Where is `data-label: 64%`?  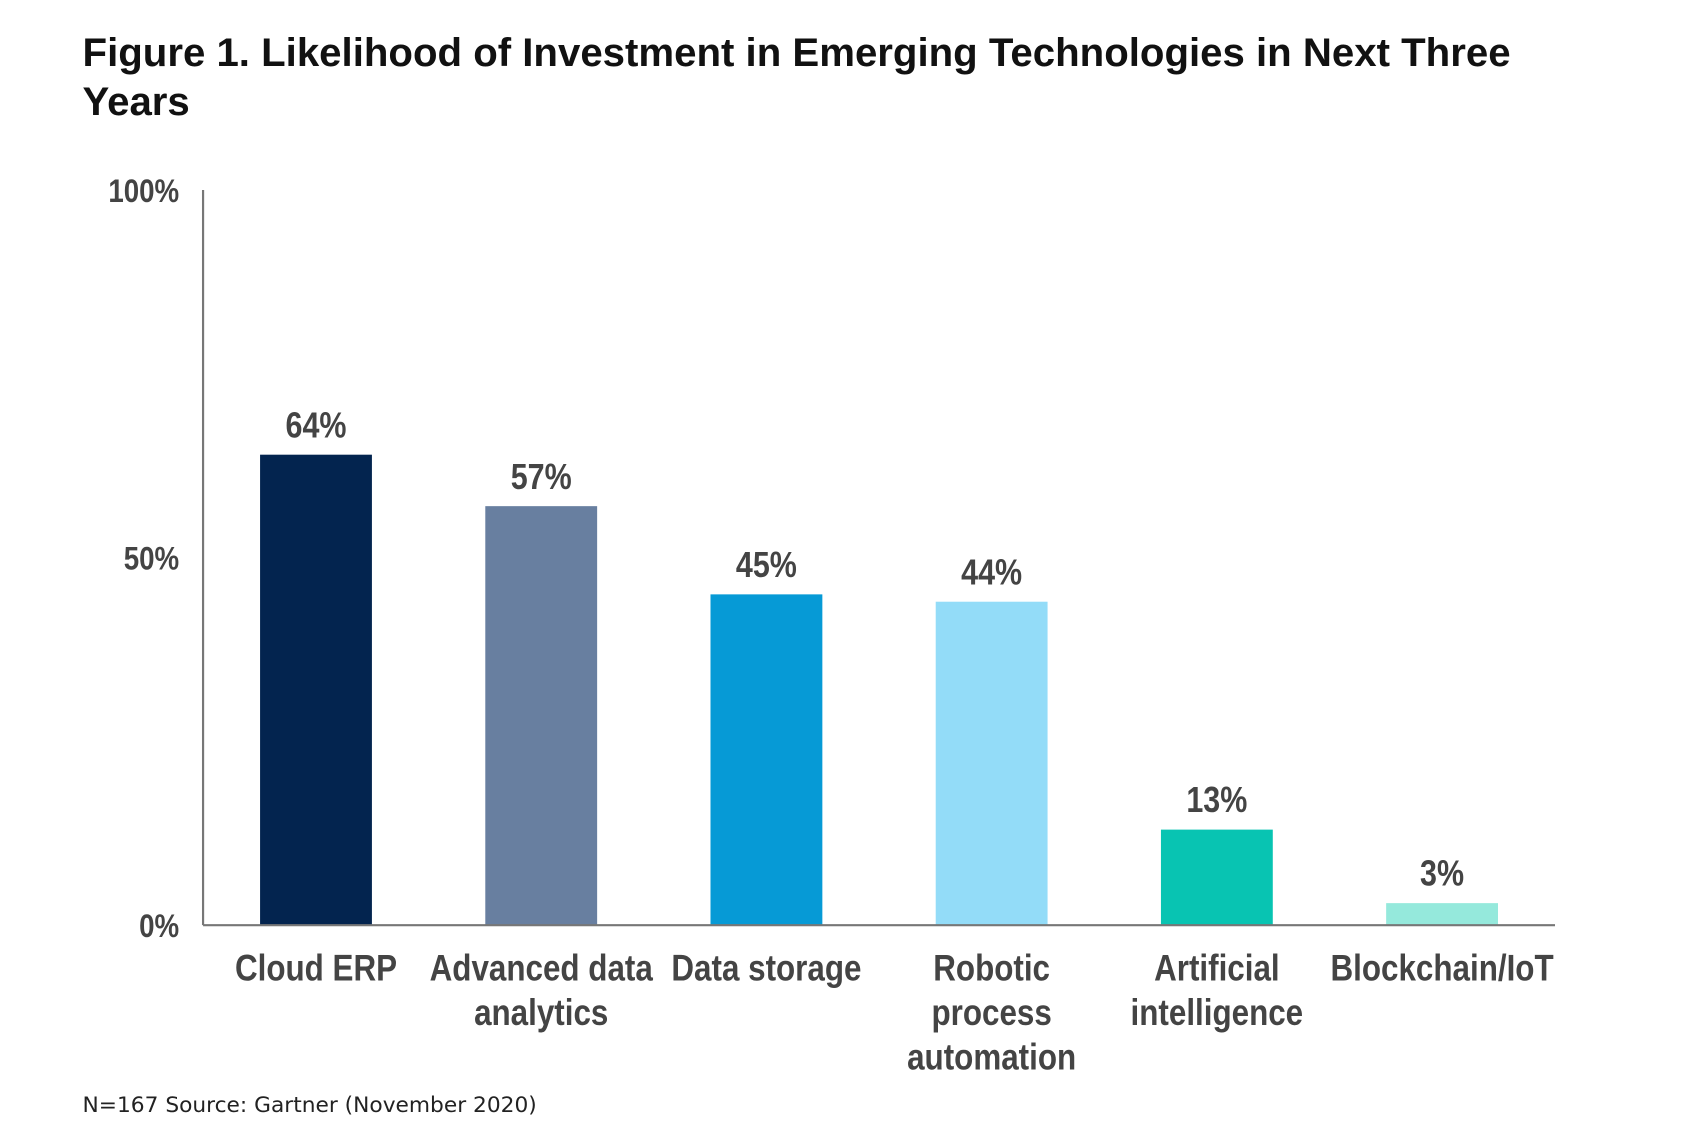 data-label: 64% is located at coordinates (316, 426).